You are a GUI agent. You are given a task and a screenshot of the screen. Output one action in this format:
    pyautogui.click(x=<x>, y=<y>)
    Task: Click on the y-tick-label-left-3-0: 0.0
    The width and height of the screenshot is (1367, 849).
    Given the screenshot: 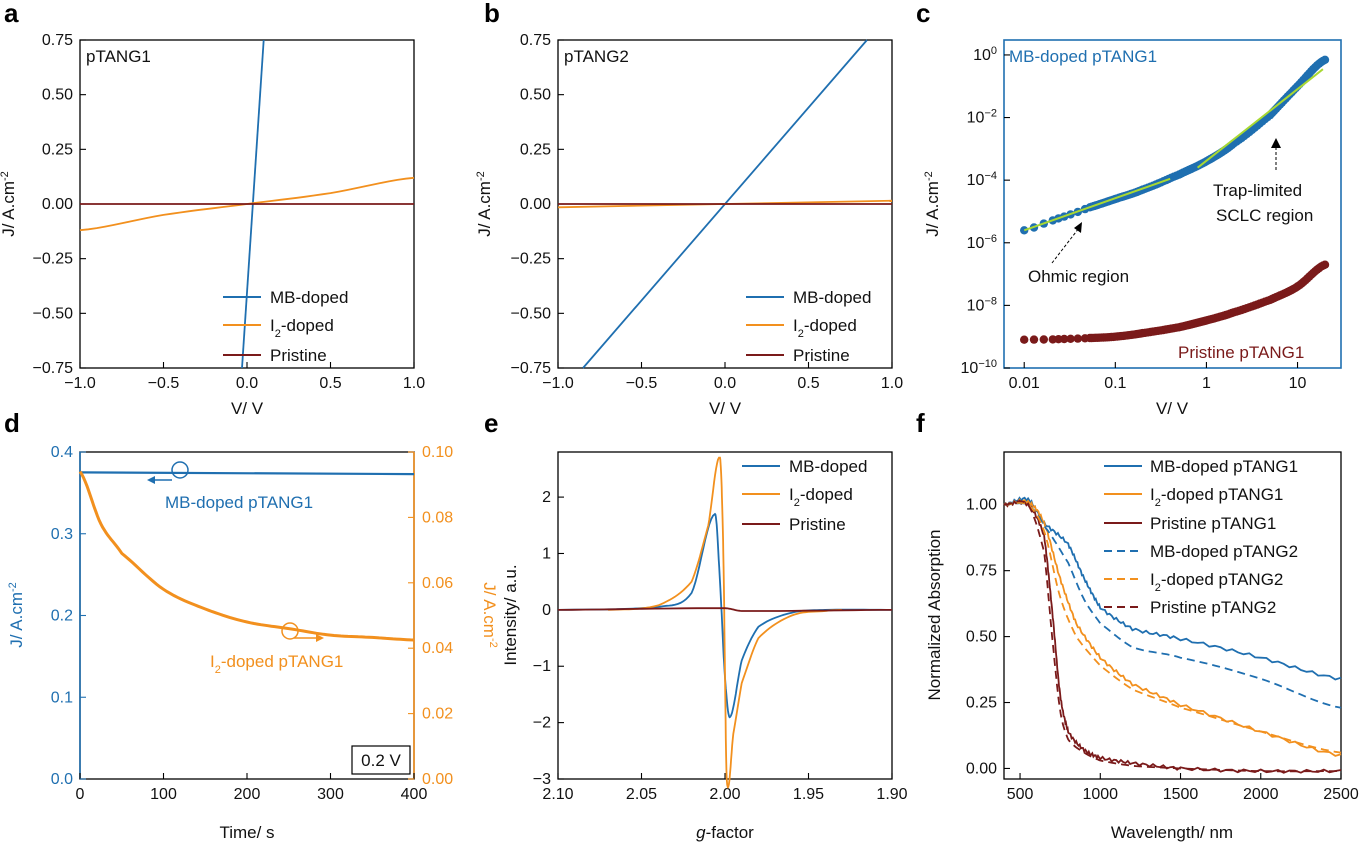 What is the action you would take?
    pyautogui.click(x=62, y=779)
    